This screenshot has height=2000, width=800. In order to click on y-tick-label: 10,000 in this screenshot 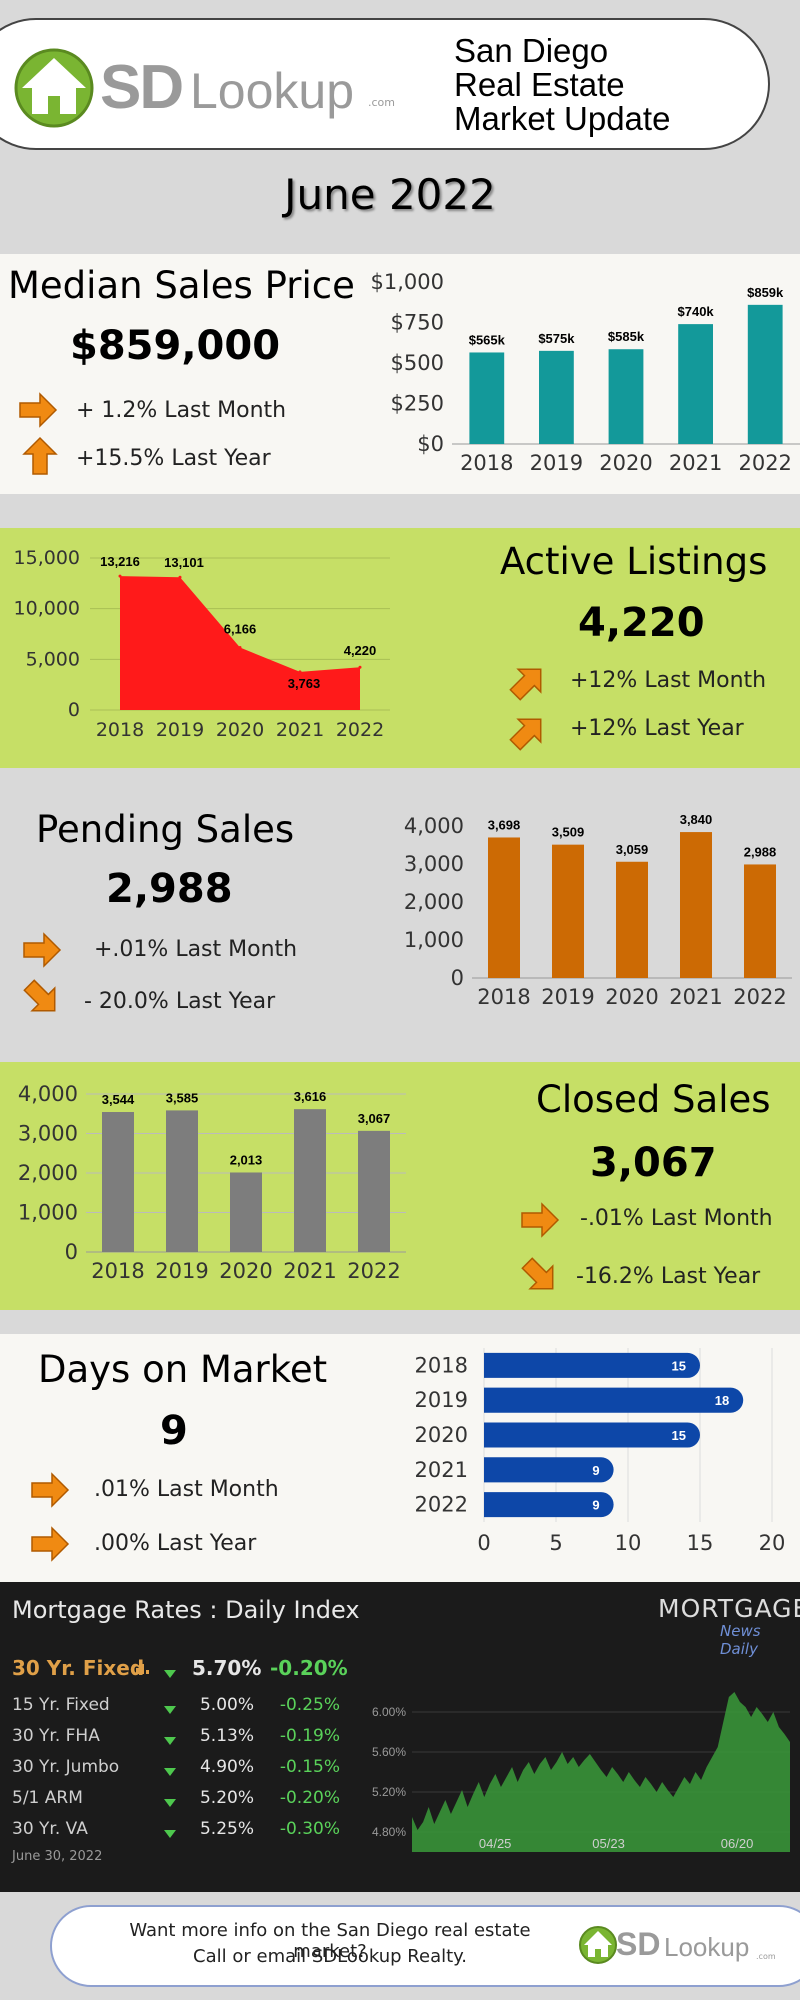, I will do `click(47, 609)`.